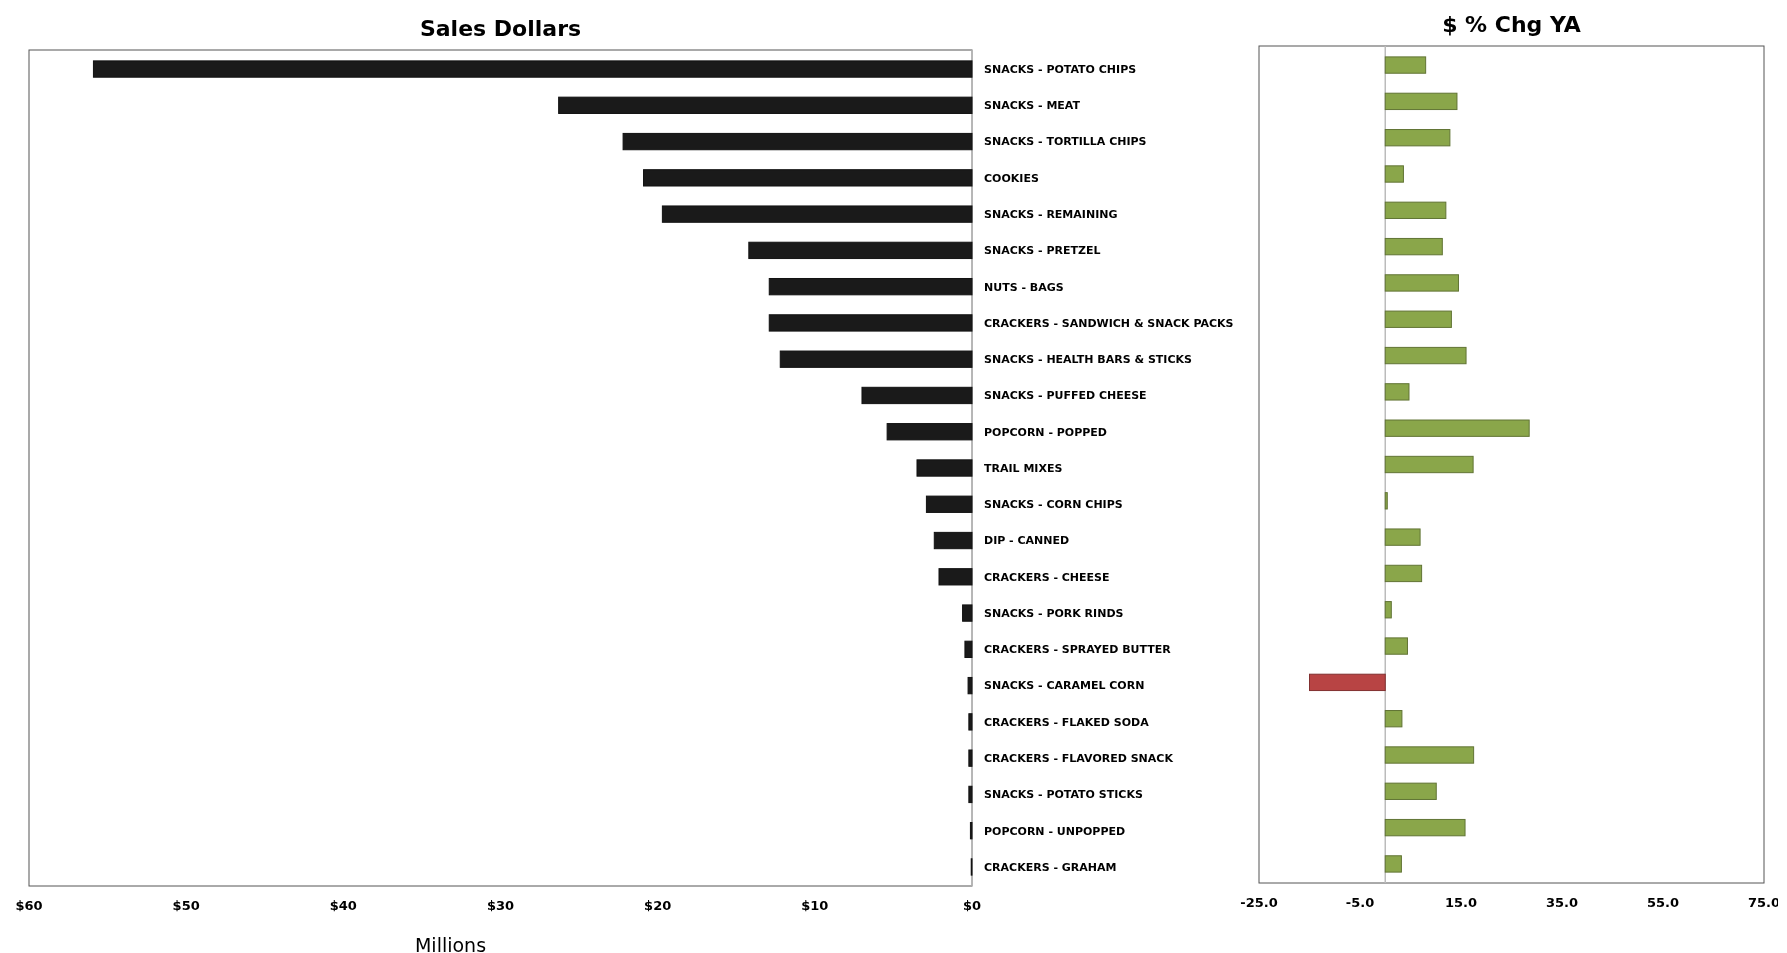 This screenshot has height=953, width=1787. What do you see at coordinates (1032, 106) in the screenshot?
I see `y-tick-label: SNACKS - MEAT` at bounding box center [1032, 106].